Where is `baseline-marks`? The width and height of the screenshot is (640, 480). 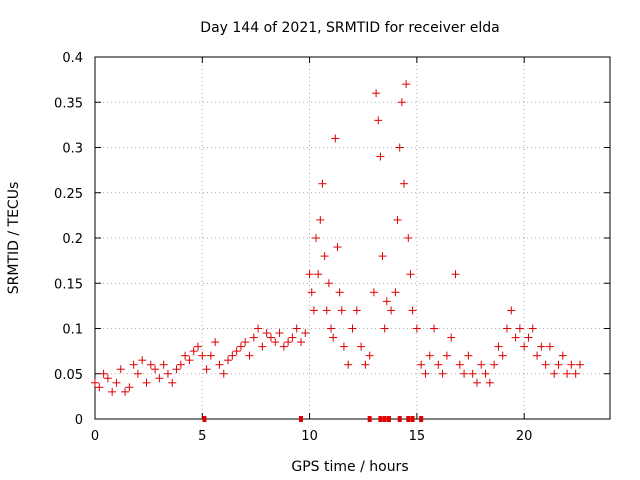 baseline-marks is located at coordinates (313, 419).